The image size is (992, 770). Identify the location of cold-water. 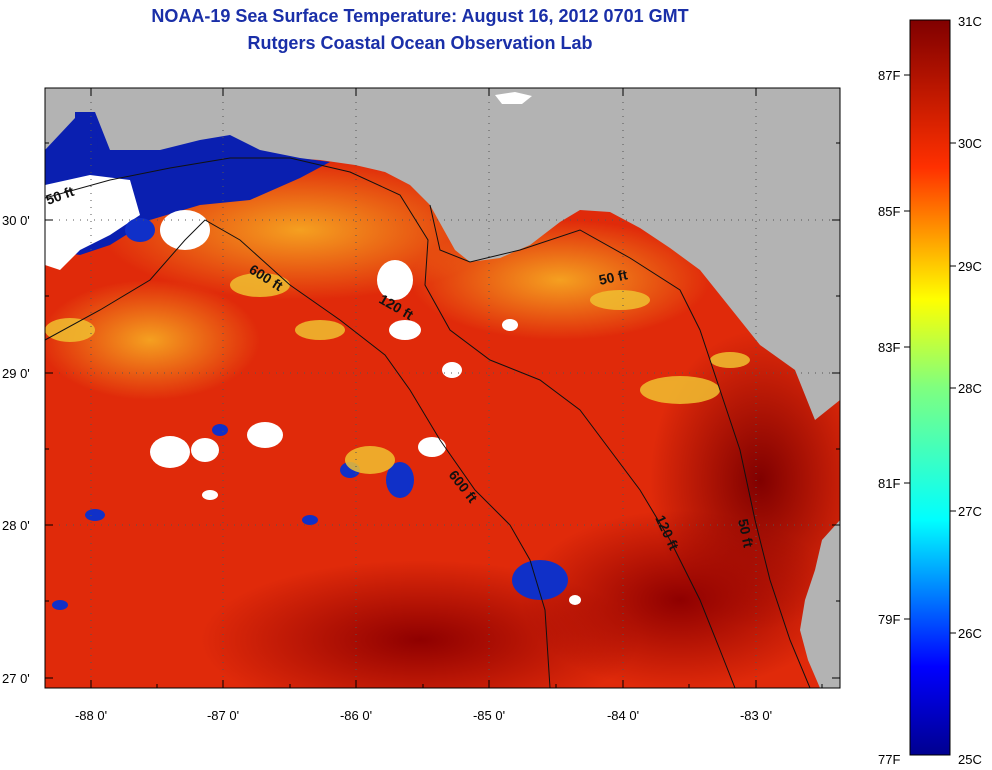
(86, 131).